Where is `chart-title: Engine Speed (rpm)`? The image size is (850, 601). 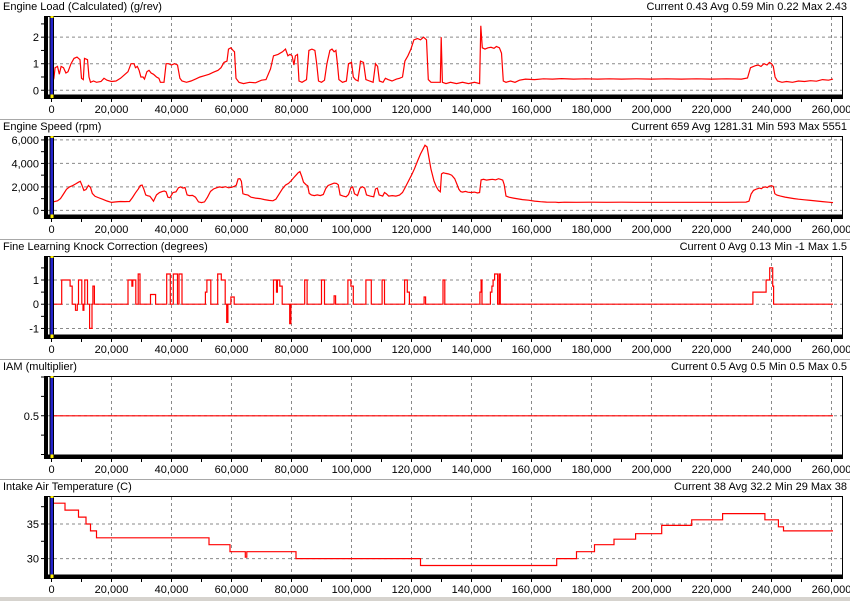 chart-title: Engine Speed (rpm) is located at coordinates (52, 127).